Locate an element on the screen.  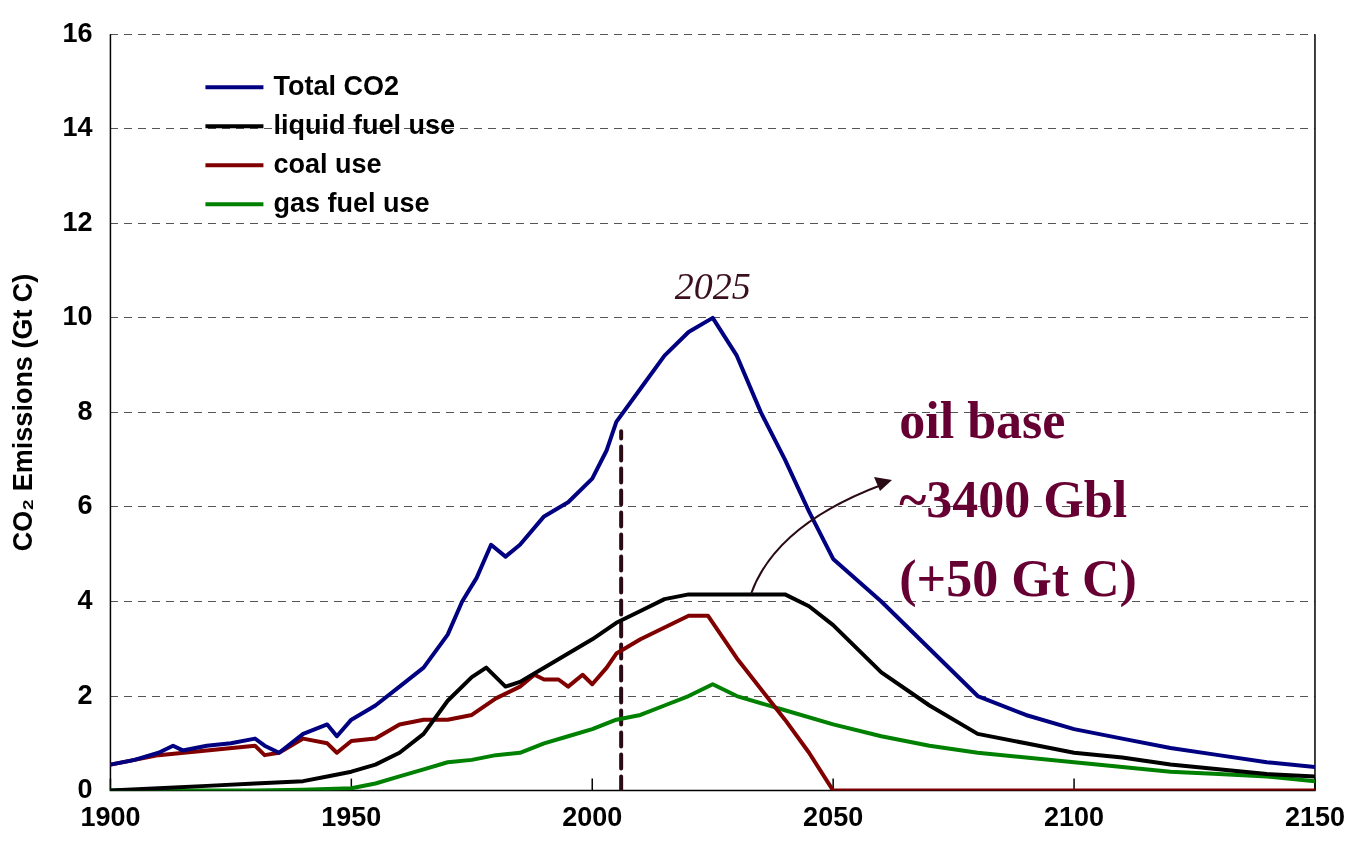
legend-label: Total CO2 is located at coordinates (336, 85).